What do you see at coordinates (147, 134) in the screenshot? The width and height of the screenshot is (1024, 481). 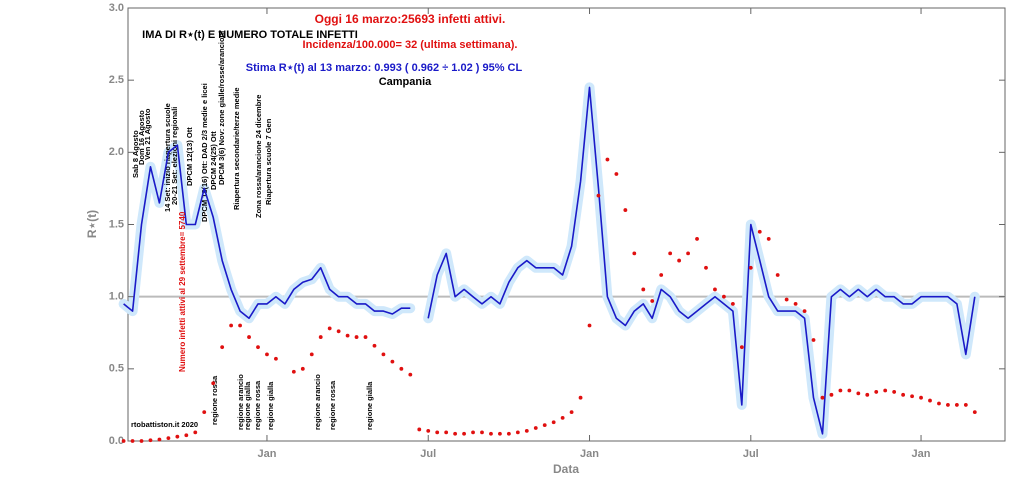 I see `annotation: Ven 21 Agosto` at bounding box center [147, 134].